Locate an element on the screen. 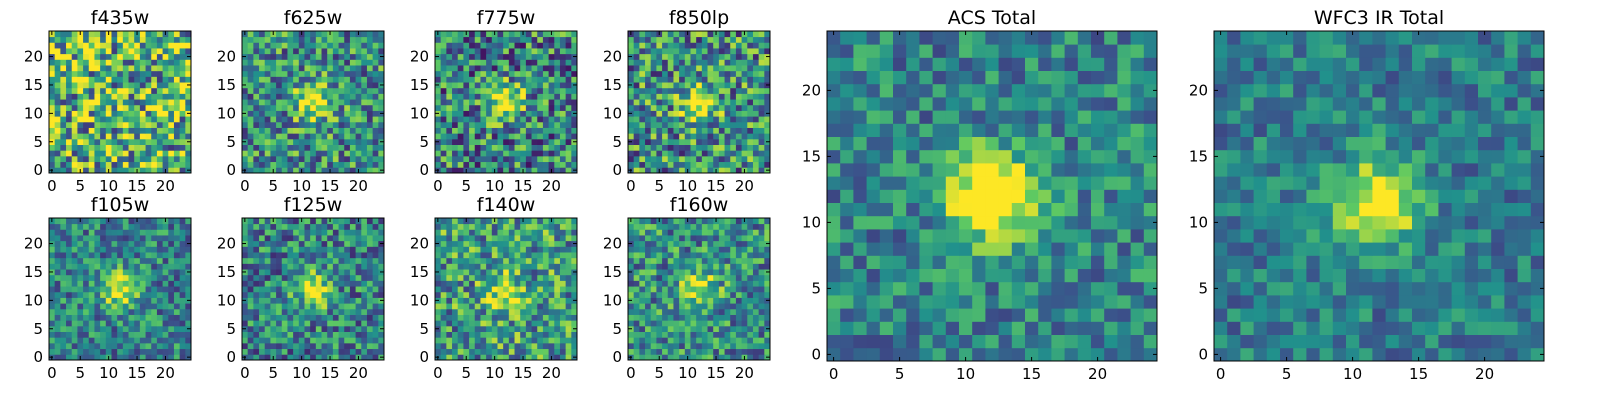 This screenshot has width=1600, height=400. x-tick-label: 5 is located at coordinates (273, 373).